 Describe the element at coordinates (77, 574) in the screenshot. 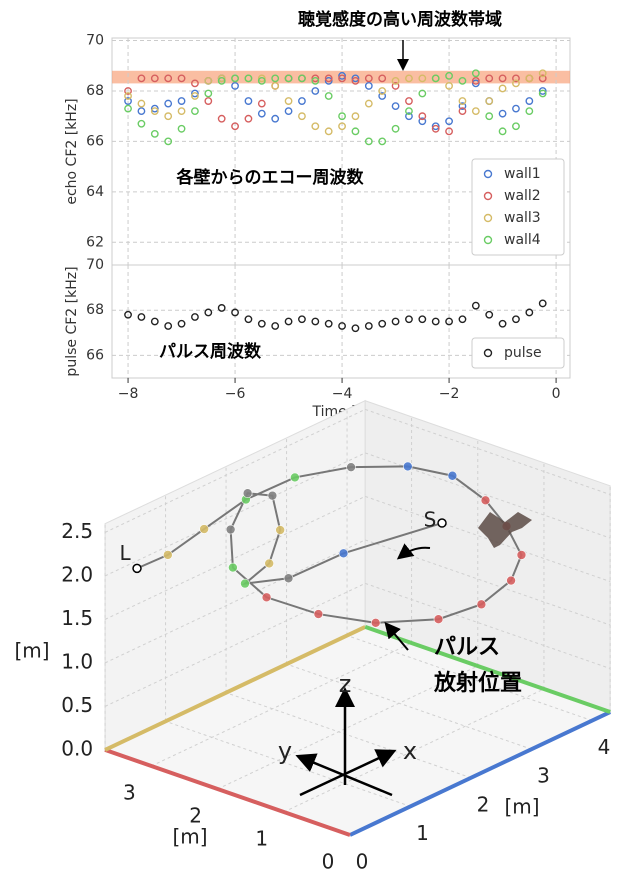

I see `z-tick-label: 2.0` at that location.